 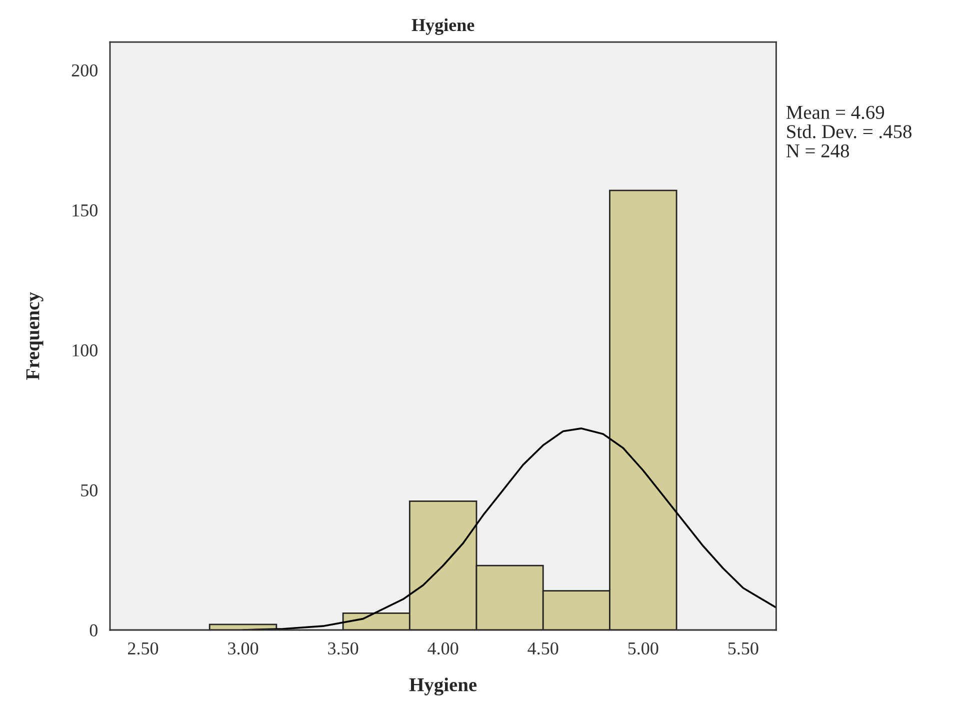 What do you see at coordinates (143, 648) in the screenshot?
I see `x-tick-label: 2.50` at bounding box center [143, 648].